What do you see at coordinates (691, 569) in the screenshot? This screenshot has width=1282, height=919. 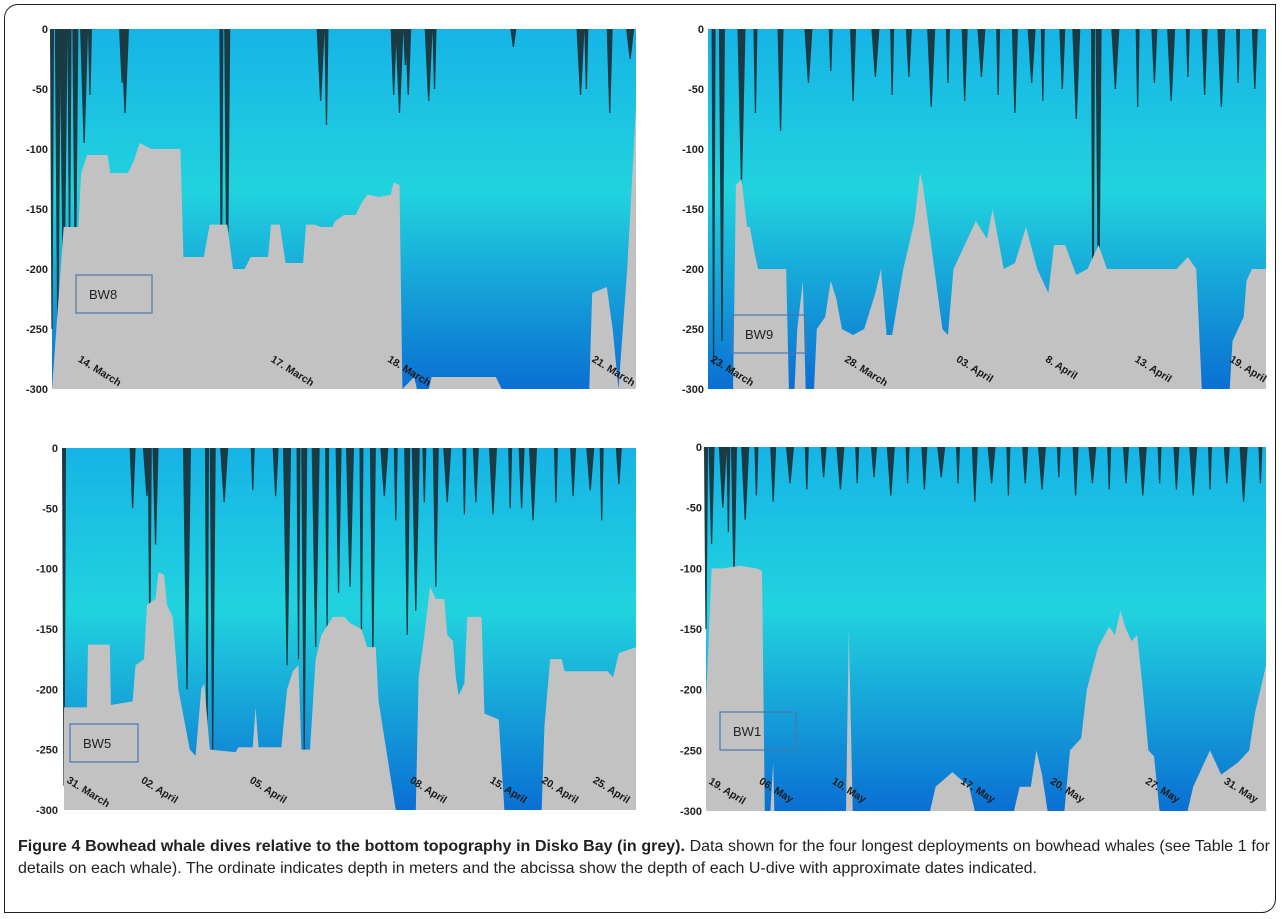 I see `y-tick-label: -100` at bounding box center [691, 569].